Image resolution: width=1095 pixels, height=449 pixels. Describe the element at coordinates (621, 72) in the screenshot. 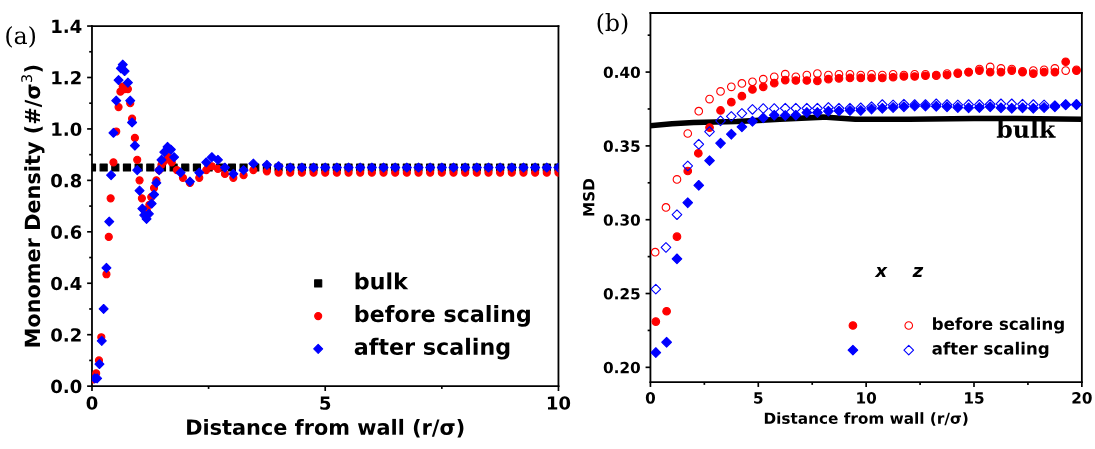

I see `y-tick-label: 0.40` at that location.